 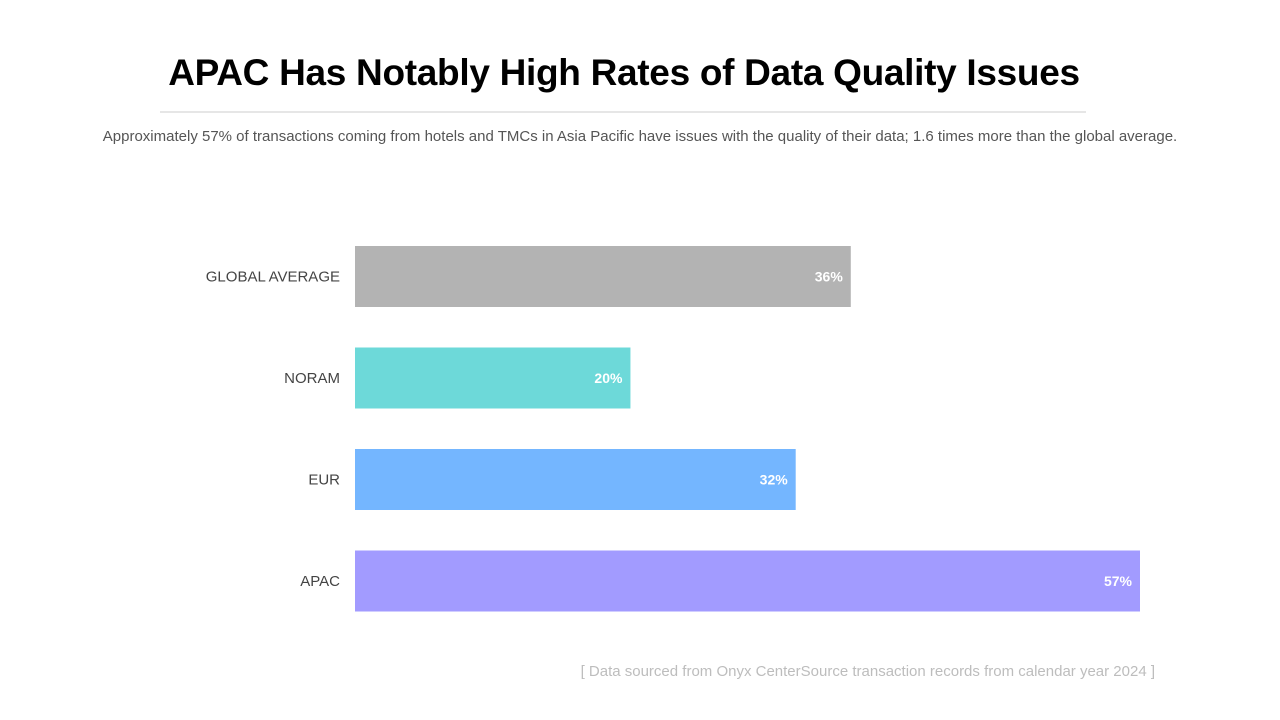 I want to click on category-label-eur: EUR, so click(x=324, y=480).